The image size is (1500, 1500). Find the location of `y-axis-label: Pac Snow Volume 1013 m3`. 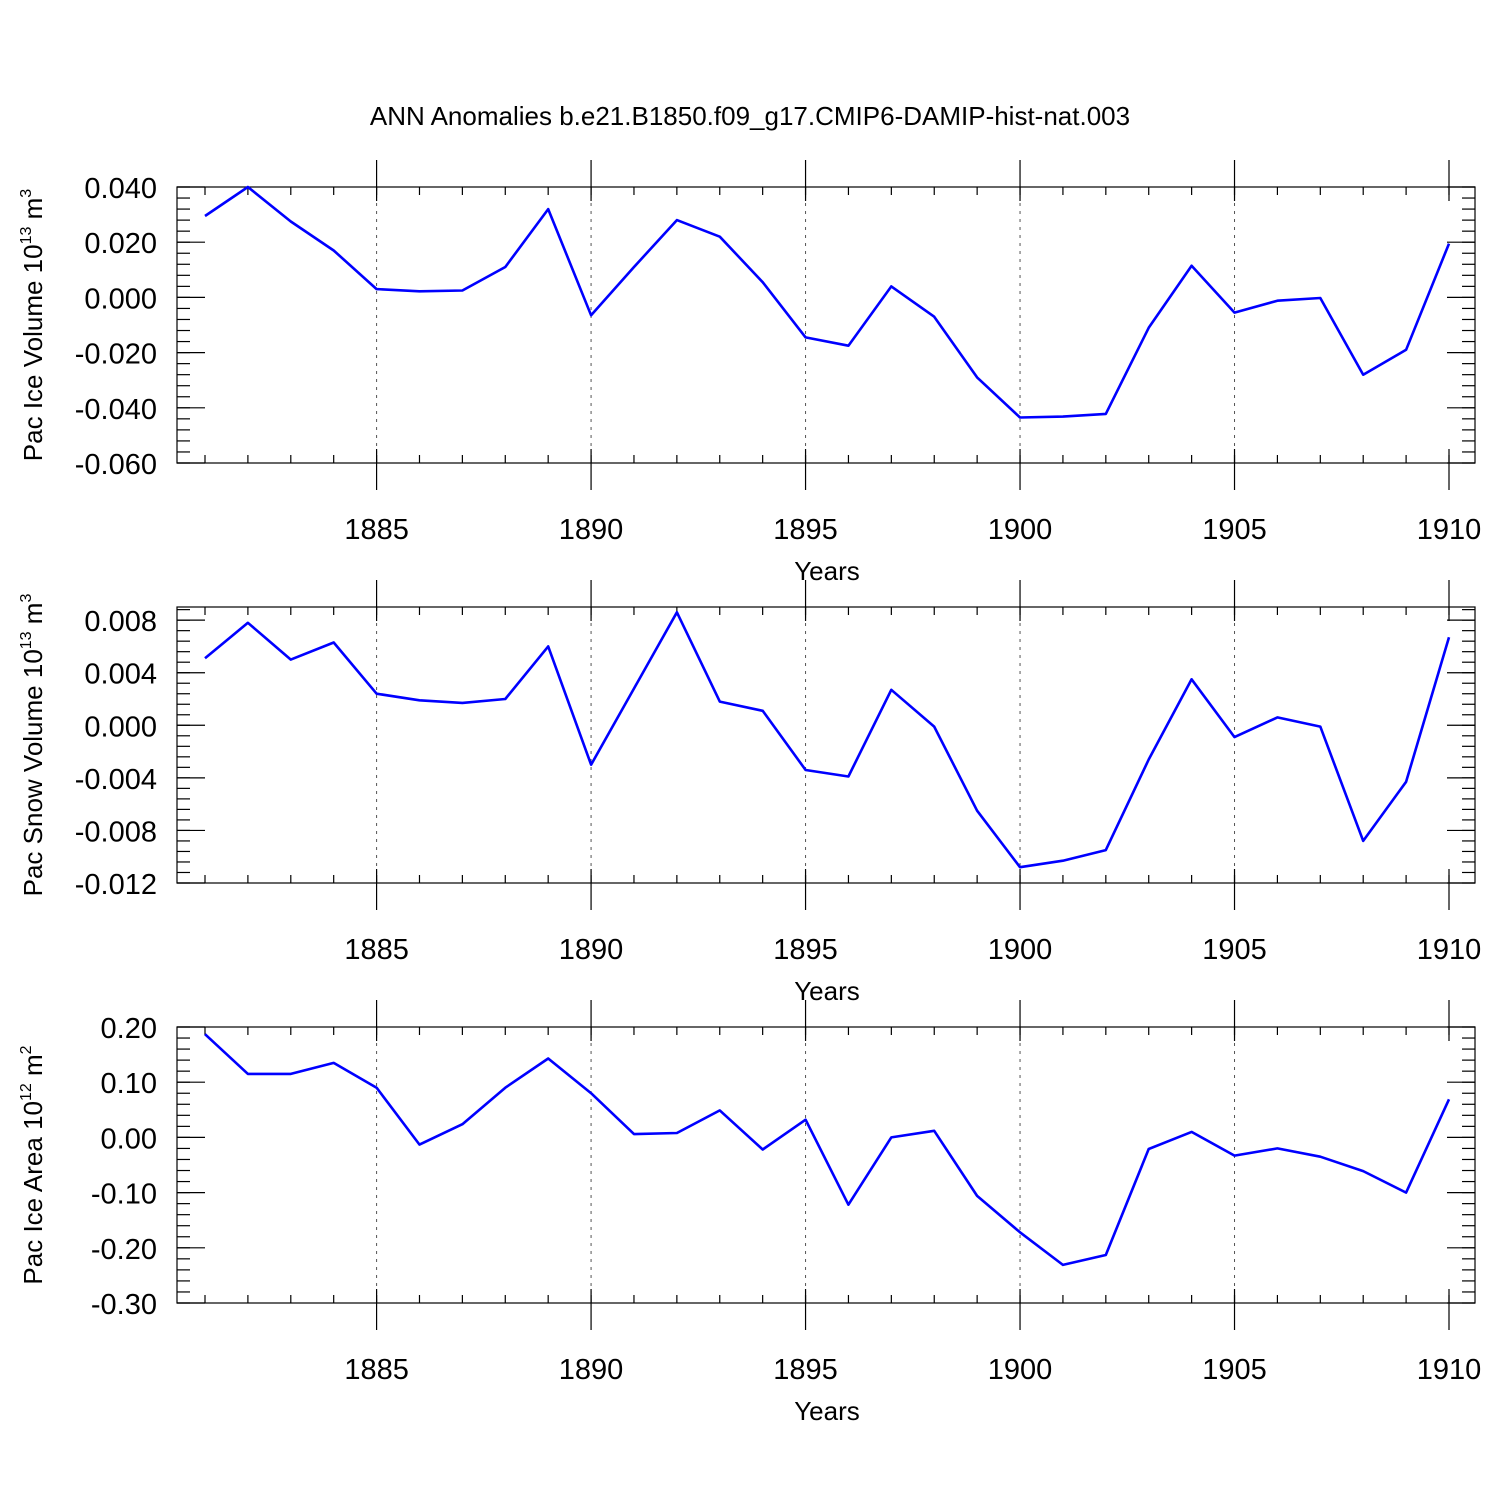

y-axis-label: Pac Snow Volume 1013 m3 is located at coordinates (33, 745).